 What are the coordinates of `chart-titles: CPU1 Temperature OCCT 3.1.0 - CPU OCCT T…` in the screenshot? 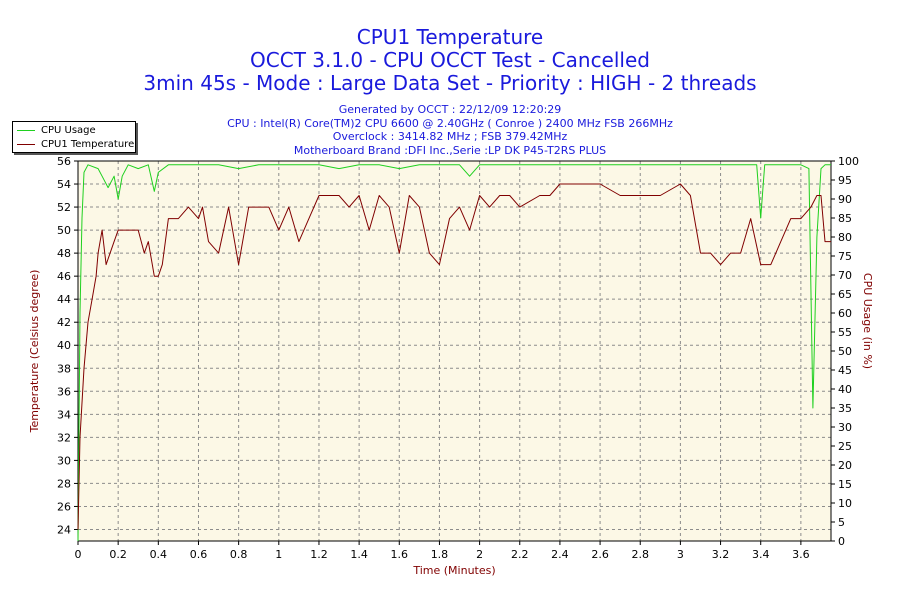 It's located at (450, 60).